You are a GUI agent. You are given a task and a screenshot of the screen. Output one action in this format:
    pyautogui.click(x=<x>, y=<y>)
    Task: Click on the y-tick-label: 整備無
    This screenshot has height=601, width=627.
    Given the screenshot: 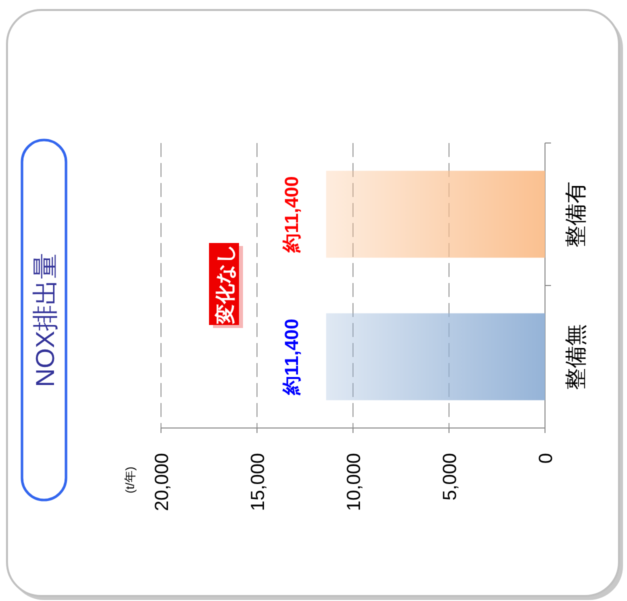 What is the action you would take?
    pyautogui.click(x=575, y=357)
    